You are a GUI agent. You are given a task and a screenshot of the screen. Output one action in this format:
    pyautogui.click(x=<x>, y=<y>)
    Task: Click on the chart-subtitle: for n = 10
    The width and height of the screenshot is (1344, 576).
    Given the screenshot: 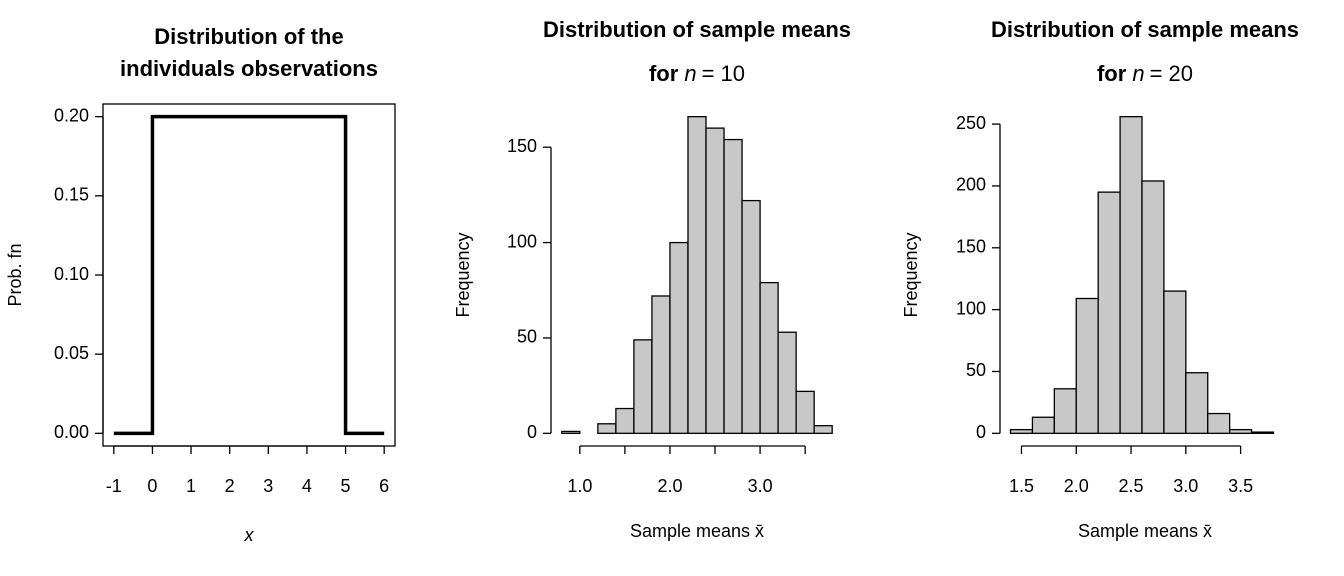 What is the action you would take?
    pyautogui.click(x=697, y=73)
    